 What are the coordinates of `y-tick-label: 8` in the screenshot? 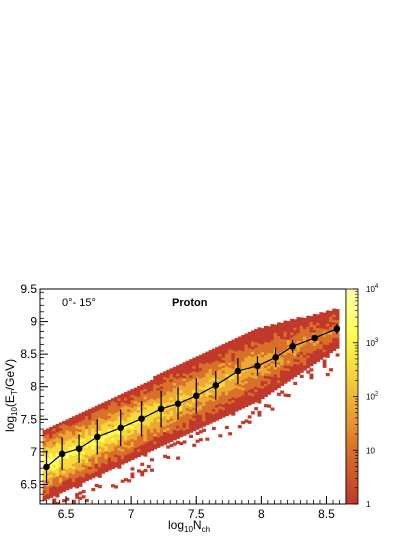 It's located at (33, 387).